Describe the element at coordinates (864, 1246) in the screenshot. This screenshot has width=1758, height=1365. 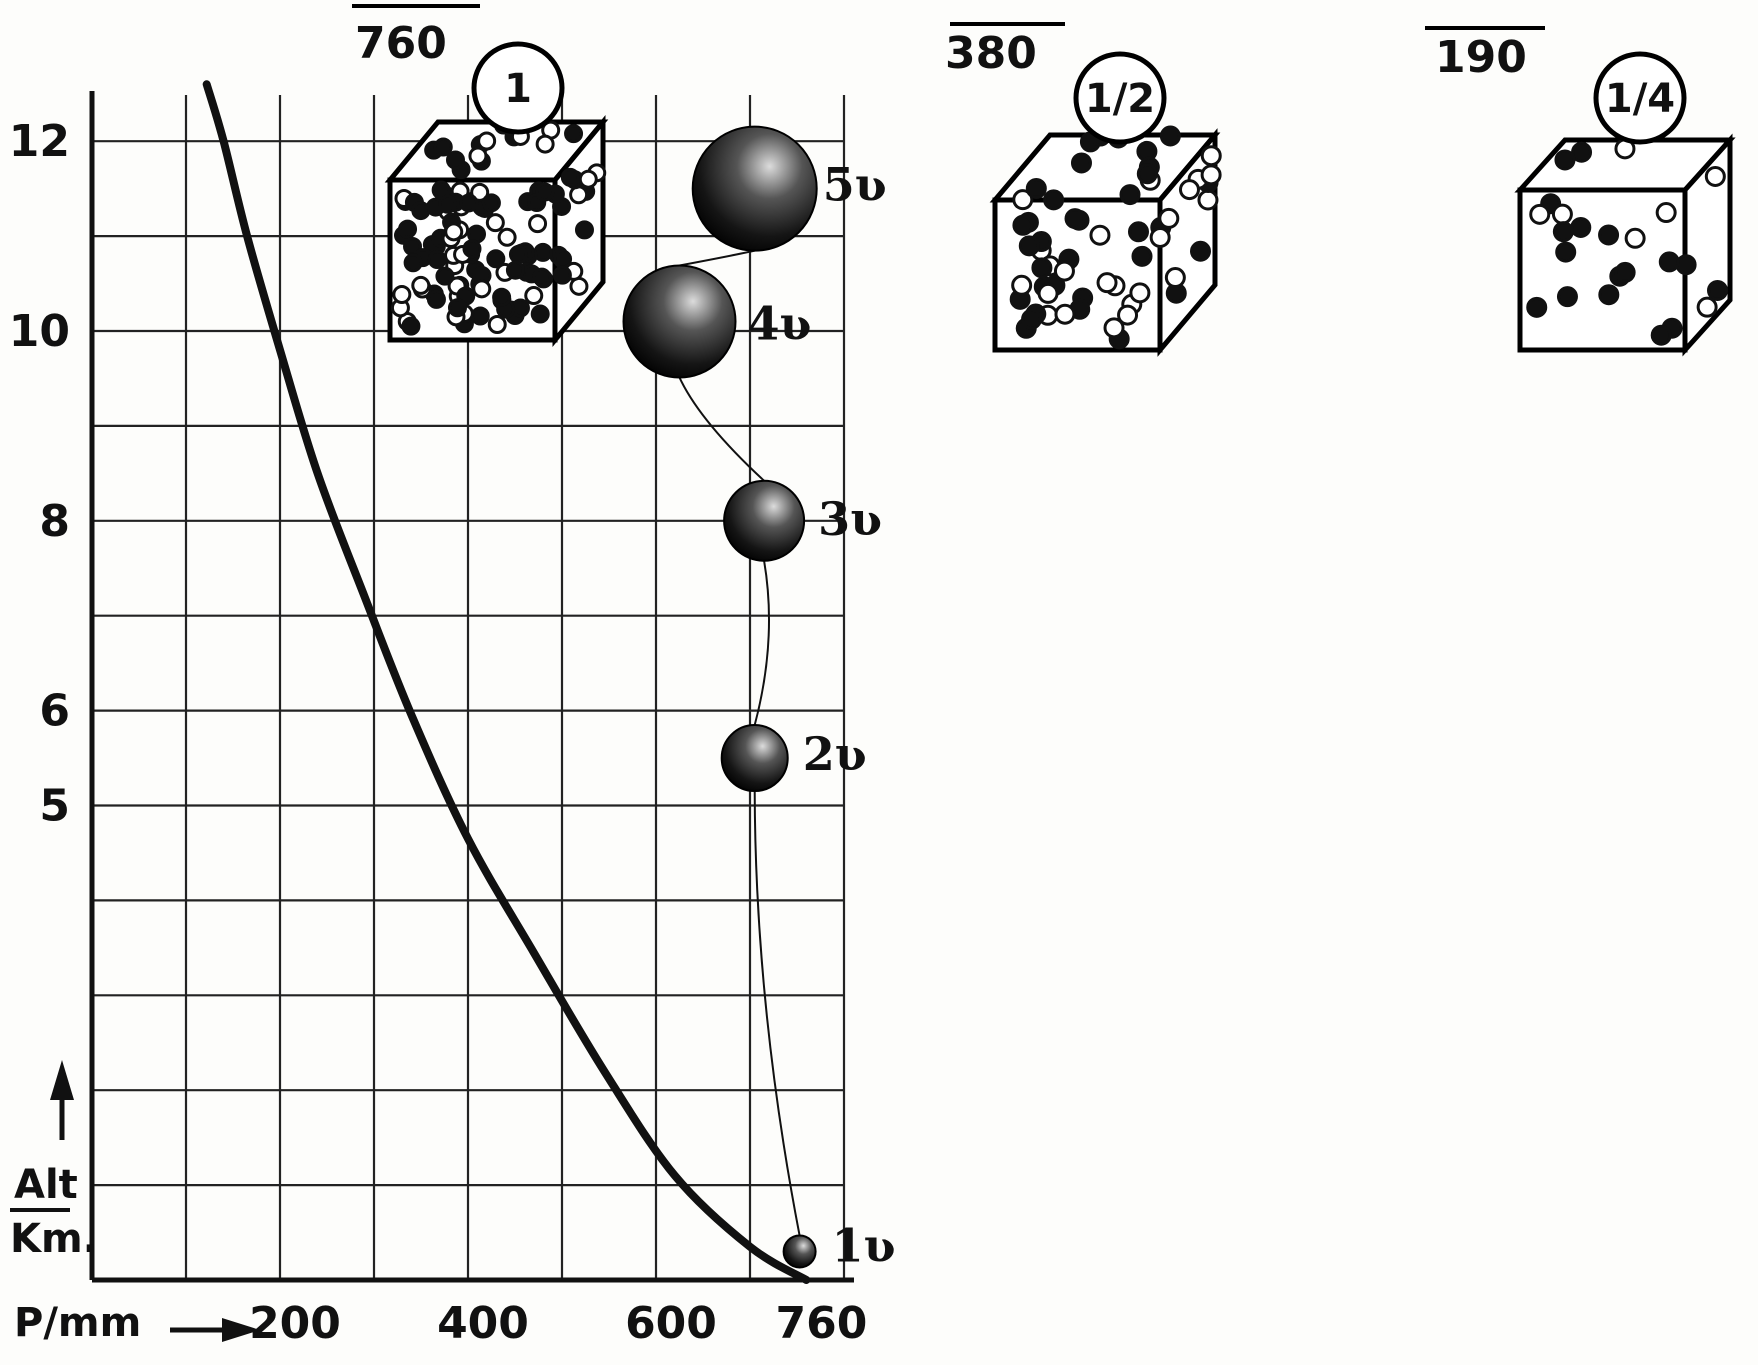
I see `balloon-label: 1ʋ` at that location.